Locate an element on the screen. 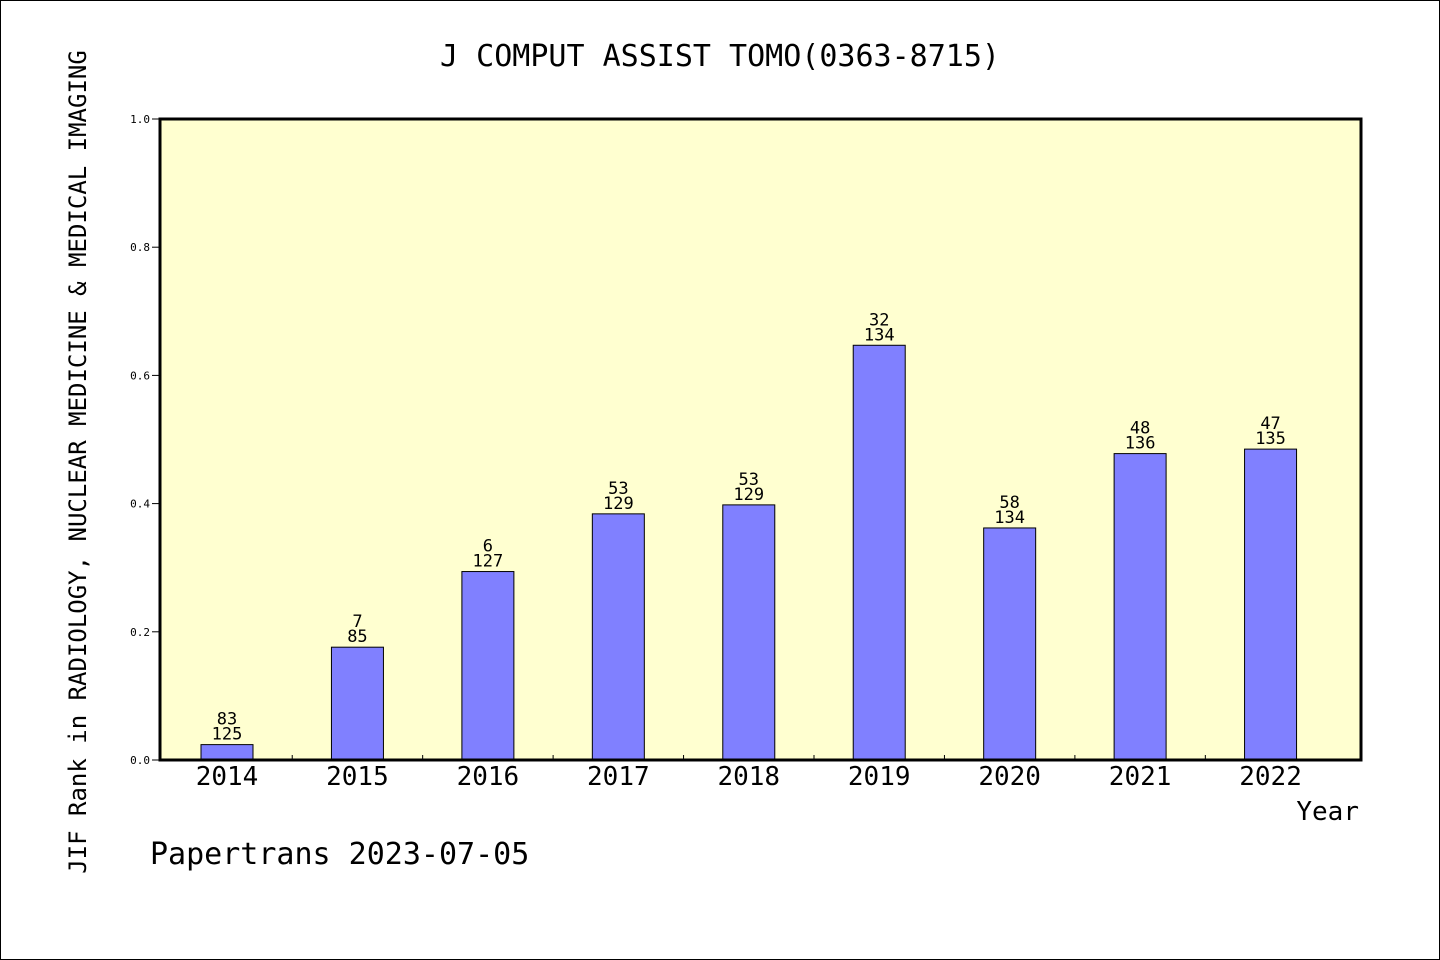 Image resolution: width=1440 pixels, height=960 pixels. y-tick-label-0.6: 0.6 is located at coordinates (140, 375).